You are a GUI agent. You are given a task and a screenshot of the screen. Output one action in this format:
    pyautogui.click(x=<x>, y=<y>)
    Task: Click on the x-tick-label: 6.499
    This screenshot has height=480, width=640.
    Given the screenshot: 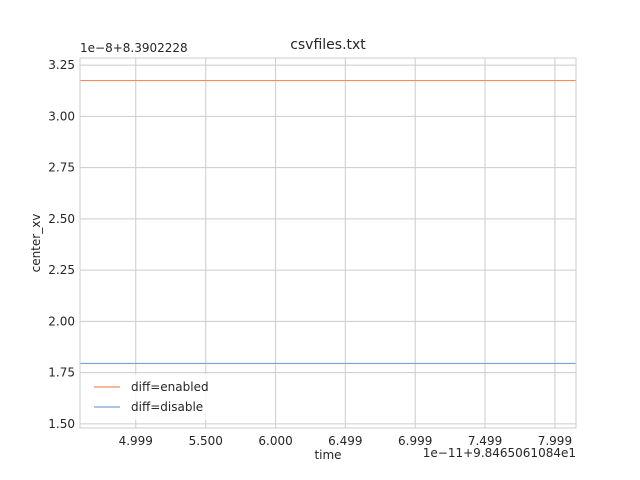 What is the action you would take?
    pyautogui.click(x=345, y=441)
    